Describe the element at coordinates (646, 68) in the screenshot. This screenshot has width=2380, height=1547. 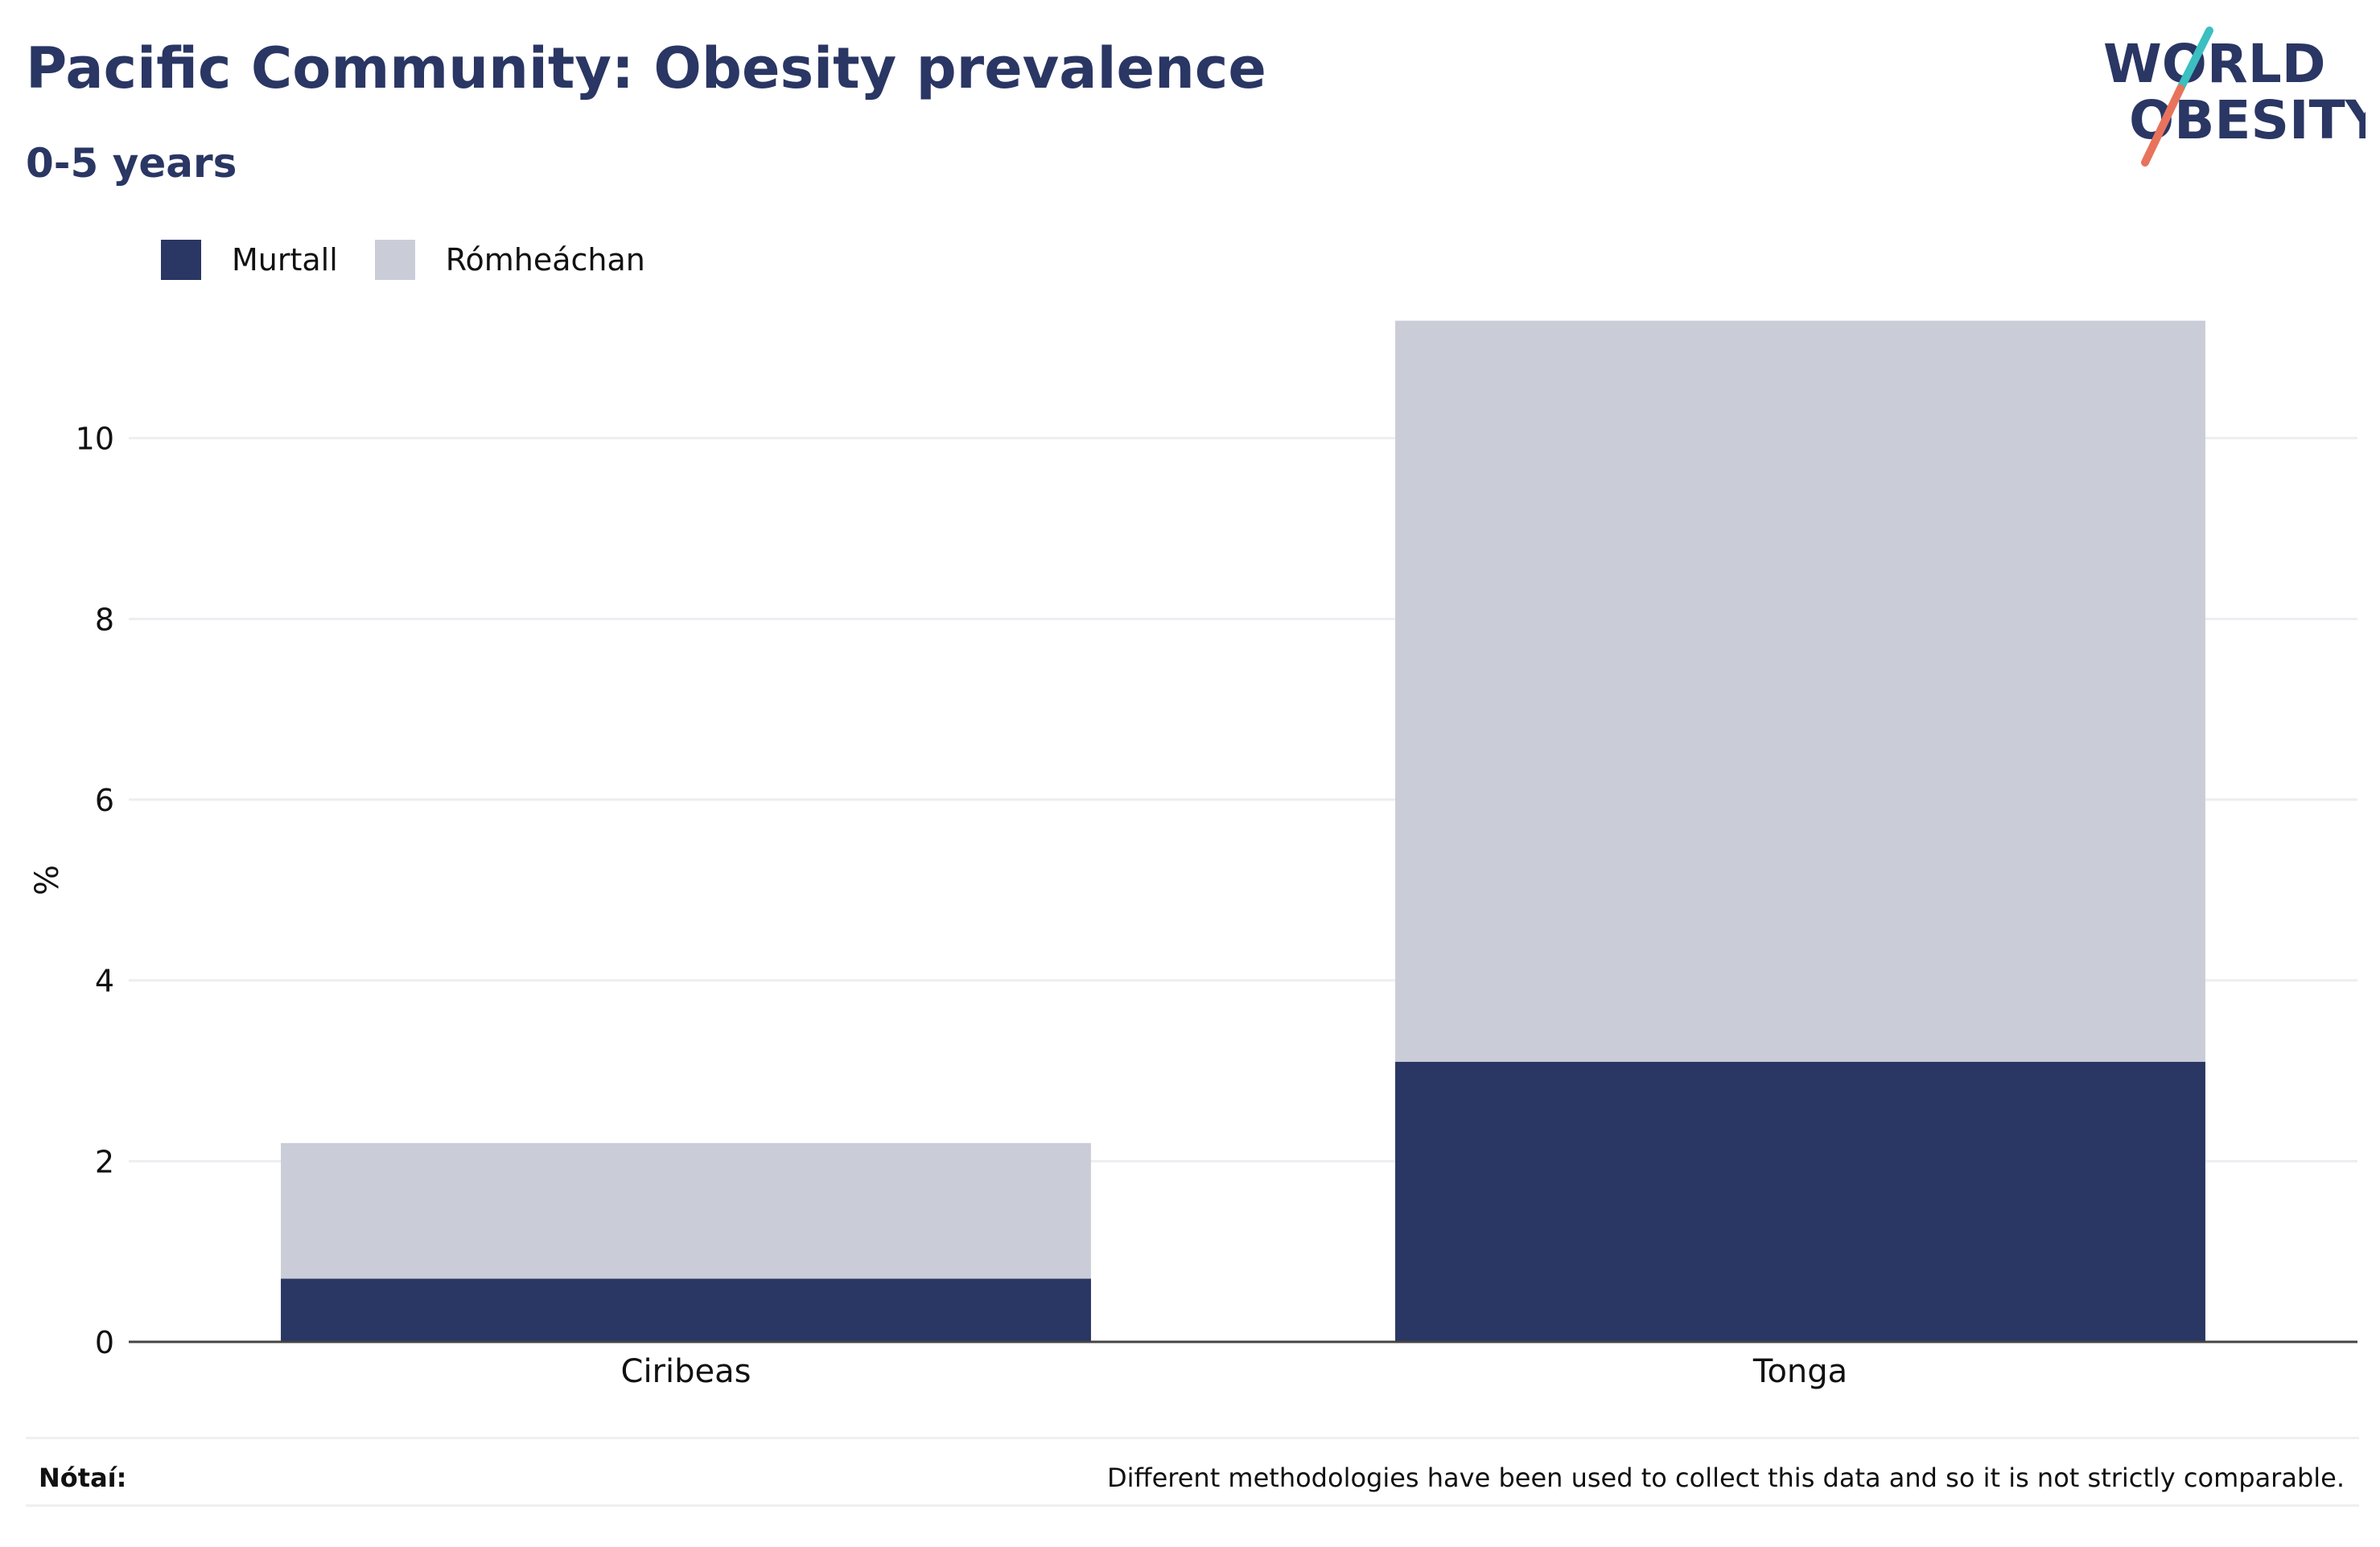
I see `chart-title: Pacific Community: Obesity prevalence` at that location.